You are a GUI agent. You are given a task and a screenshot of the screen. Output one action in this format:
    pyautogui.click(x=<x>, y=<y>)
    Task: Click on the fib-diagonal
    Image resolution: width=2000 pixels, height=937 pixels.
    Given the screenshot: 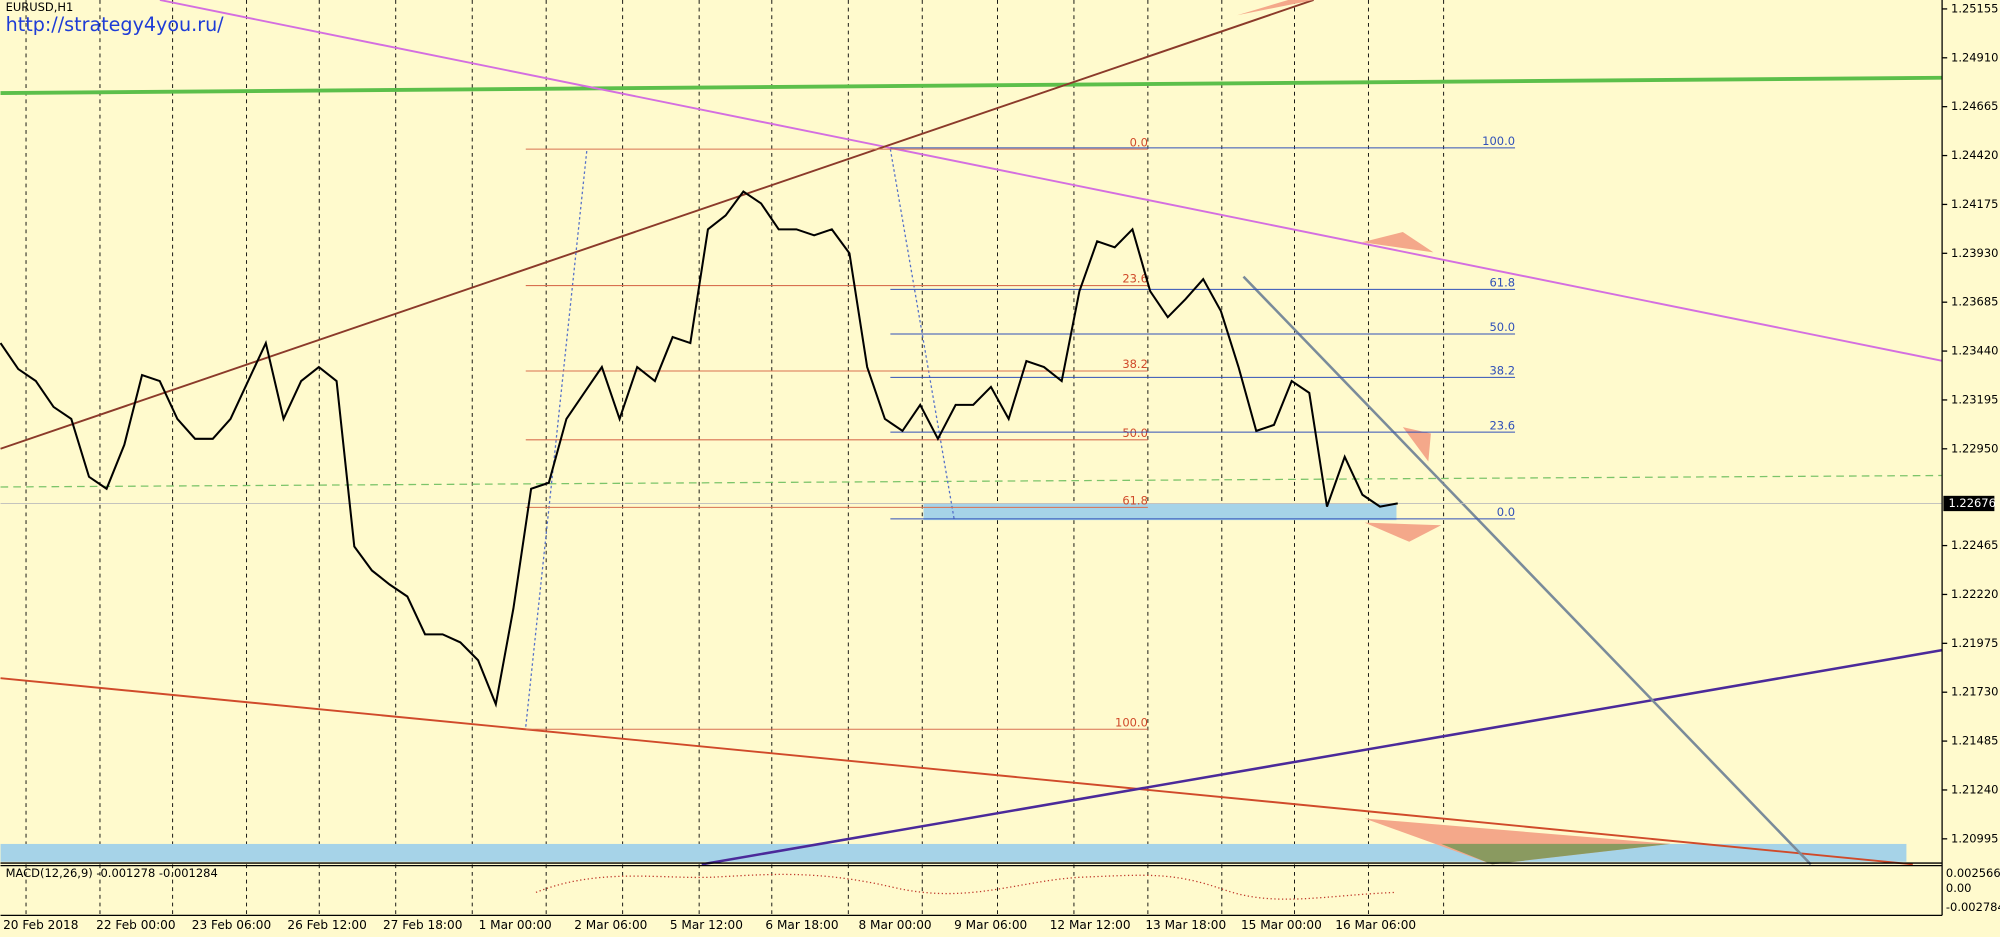 What is the action you would take?
    pyautogui.click(x=922, y=334)
    